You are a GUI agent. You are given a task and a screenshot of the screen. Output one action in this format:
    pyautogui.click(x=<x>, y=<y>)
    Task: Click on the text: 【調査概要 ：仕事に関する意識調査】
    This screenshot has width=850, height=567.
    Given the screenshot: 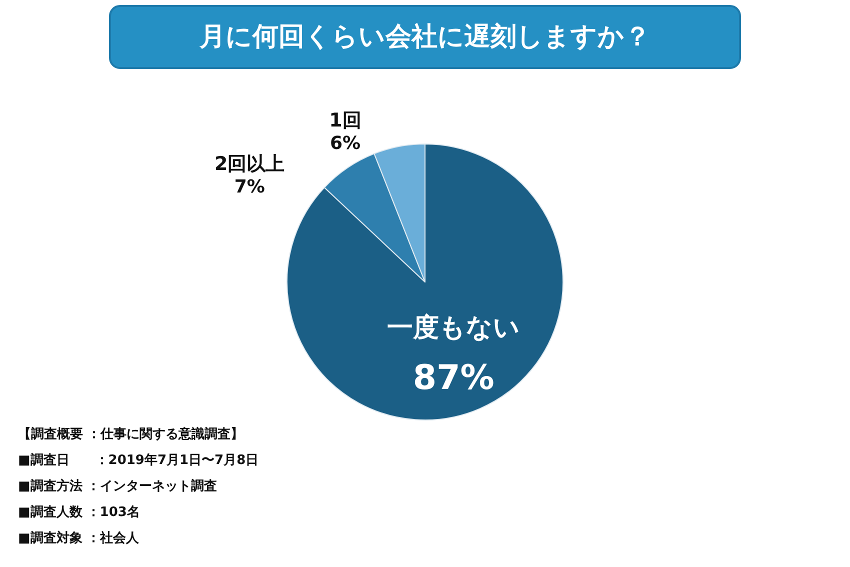 What is the action you would take?
    pyautogui.click(x=131, y=434)
    